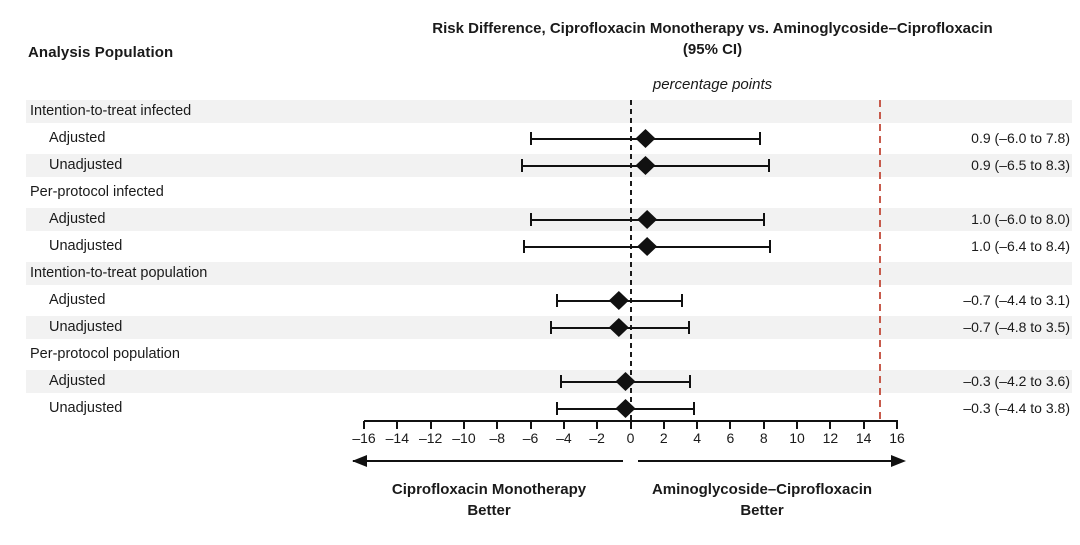 This screenshot has height=545, width=1080. I want to click on x-axis-tick-label: 14, so click(863, 438).